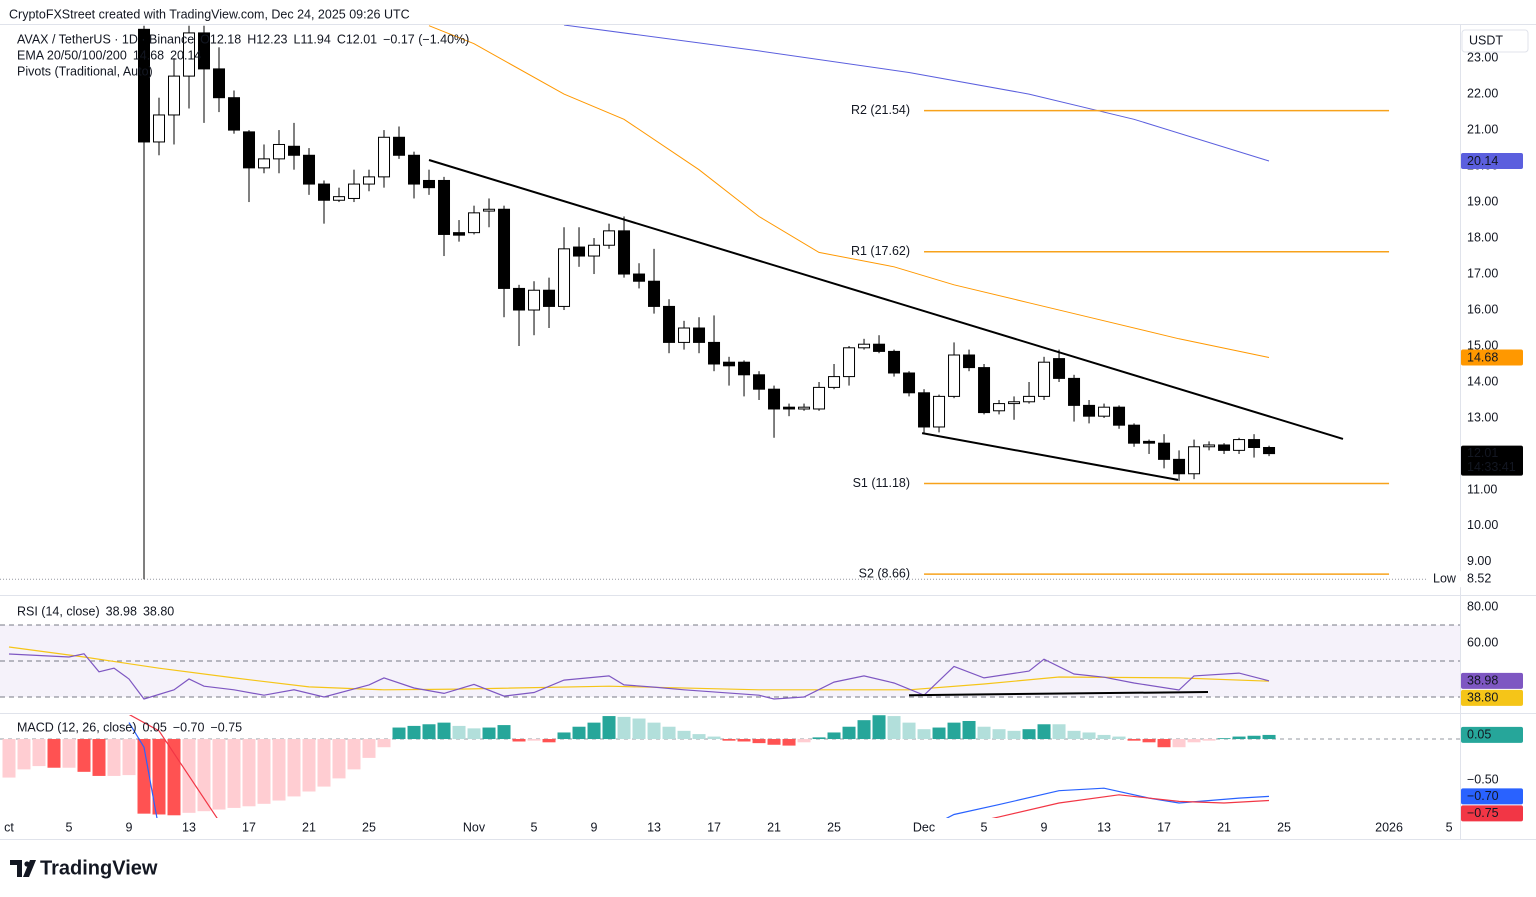  I want to click on ema-legend-value: 20.14, so click(185, 55).